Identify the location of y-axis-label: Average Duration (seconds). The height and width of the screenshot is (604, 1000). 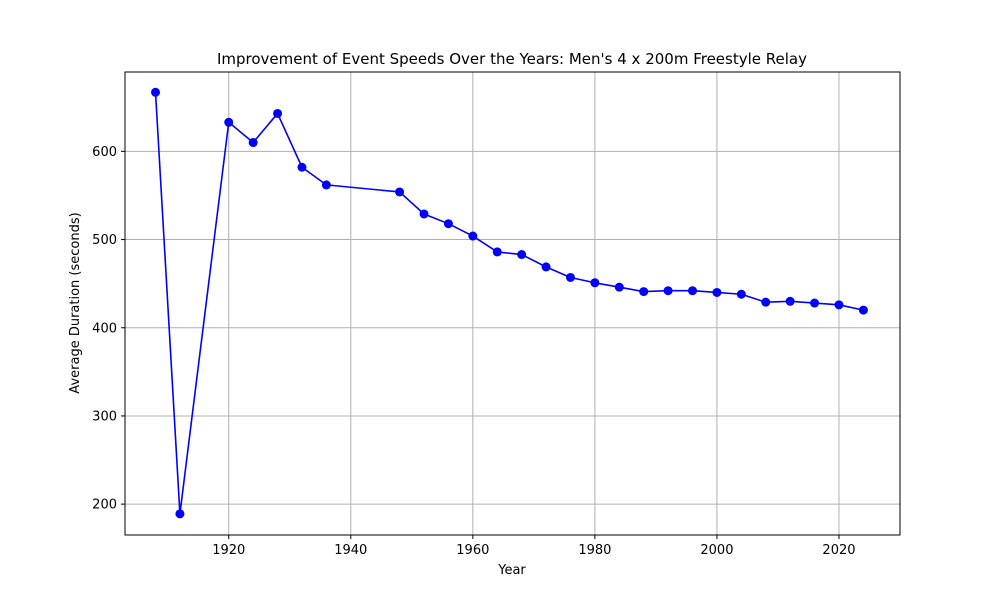
(75, 302).